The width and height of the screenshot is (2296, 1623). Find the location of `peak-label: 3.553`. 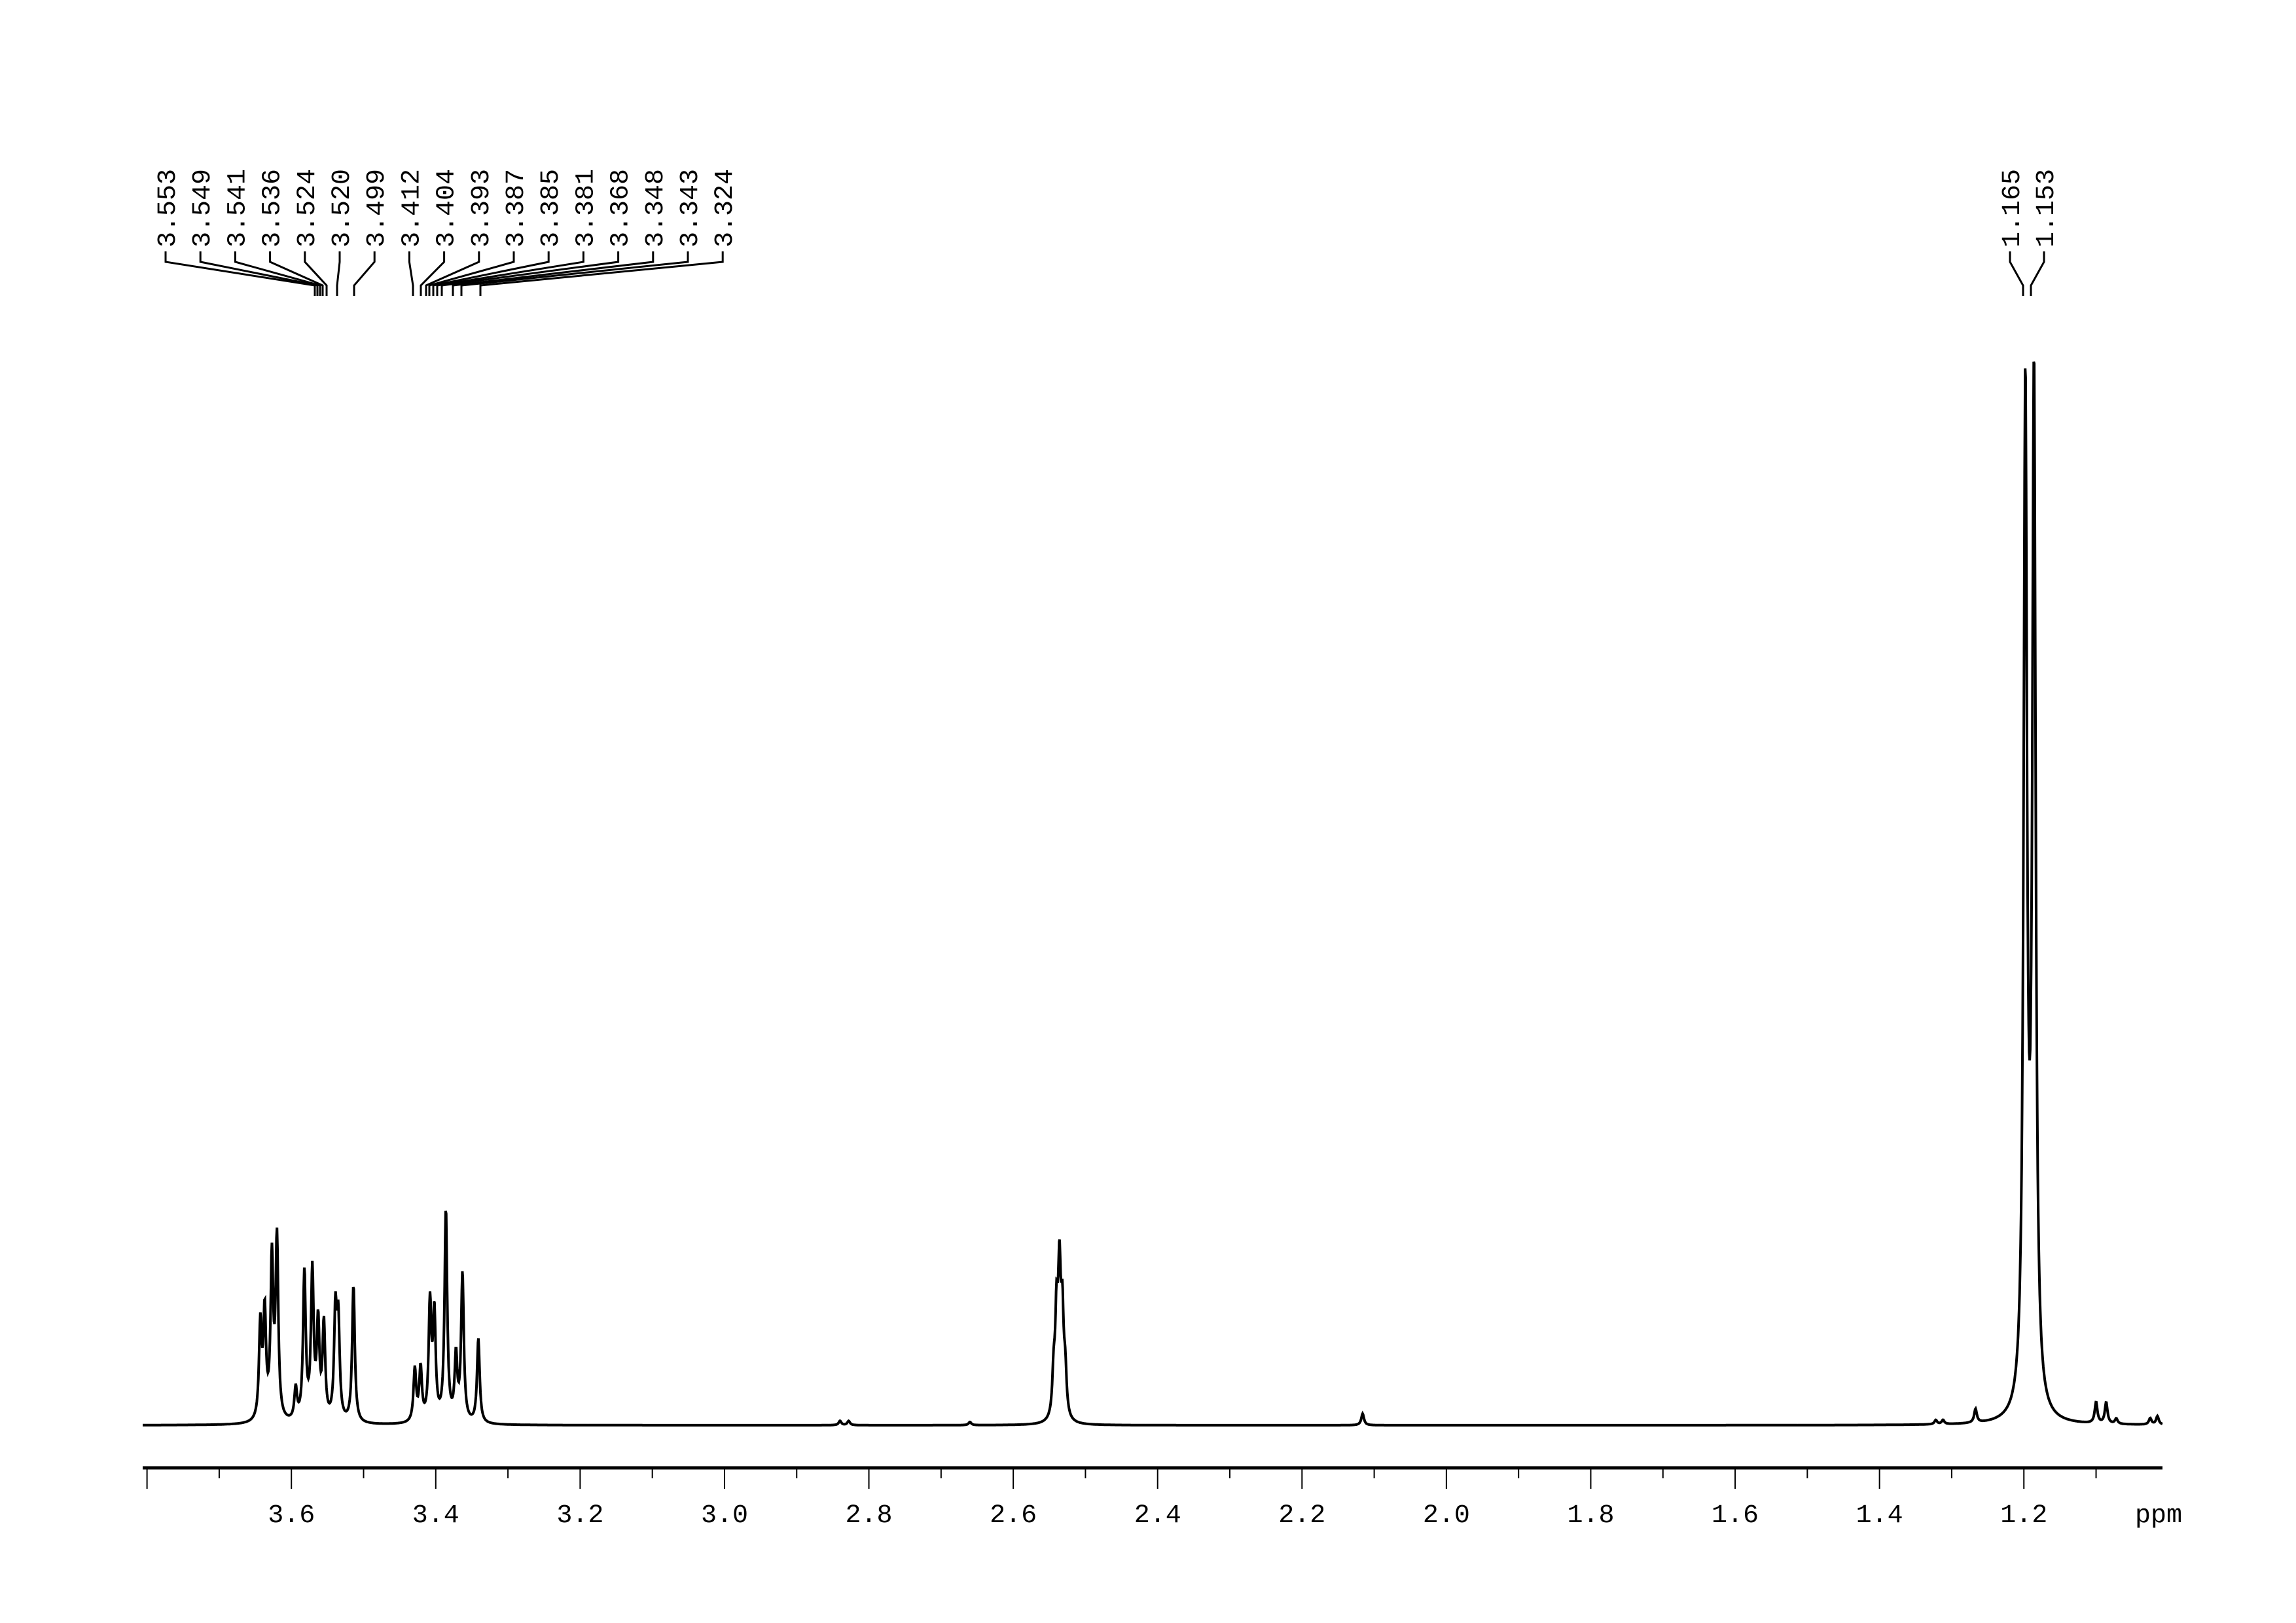

peak-label: 3.553 is located at coordinates (168, 208).